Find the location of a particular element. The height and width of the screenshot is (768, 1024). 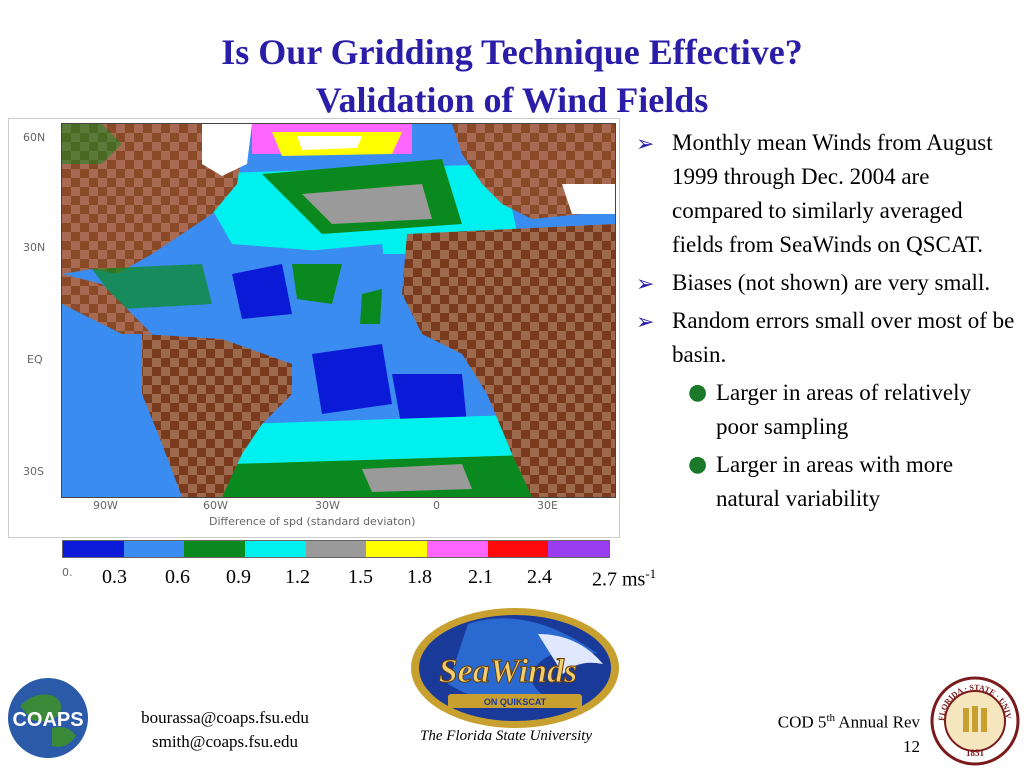

lon-label-0: 0 is located at coordinates (436, 505).